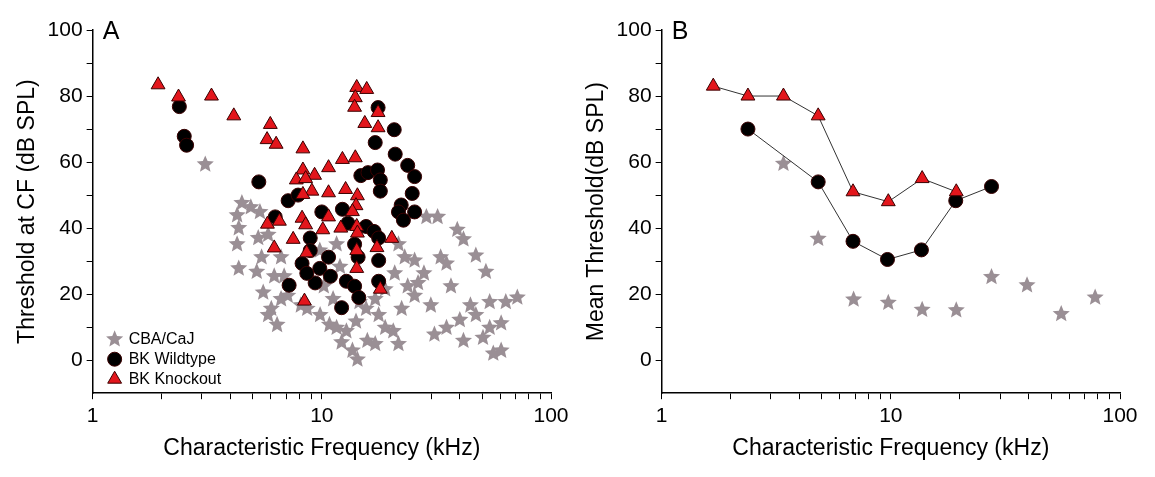 This screenshot has height=477, width=1155. Describe the element at coordinates (172, 358) in the screenshot. I see `legend-label: BK Wildtype` at that location.